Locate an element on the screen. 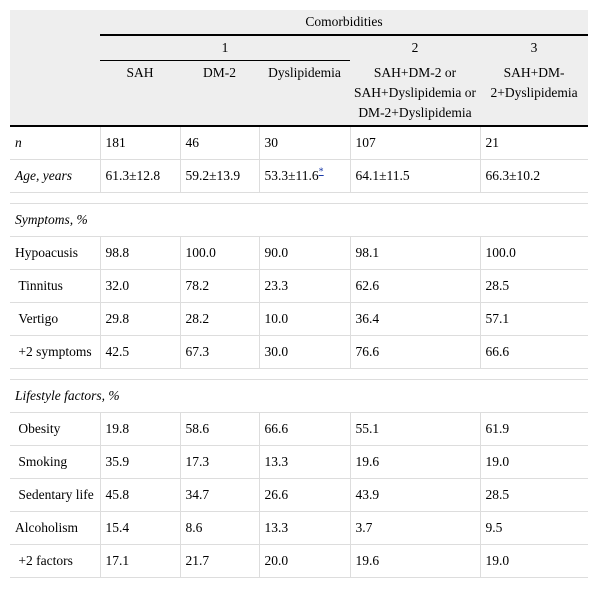  table-row: +2 factors 17.1 21.7 20.0 19.6 19.0 is located at coordinates (299, 561).